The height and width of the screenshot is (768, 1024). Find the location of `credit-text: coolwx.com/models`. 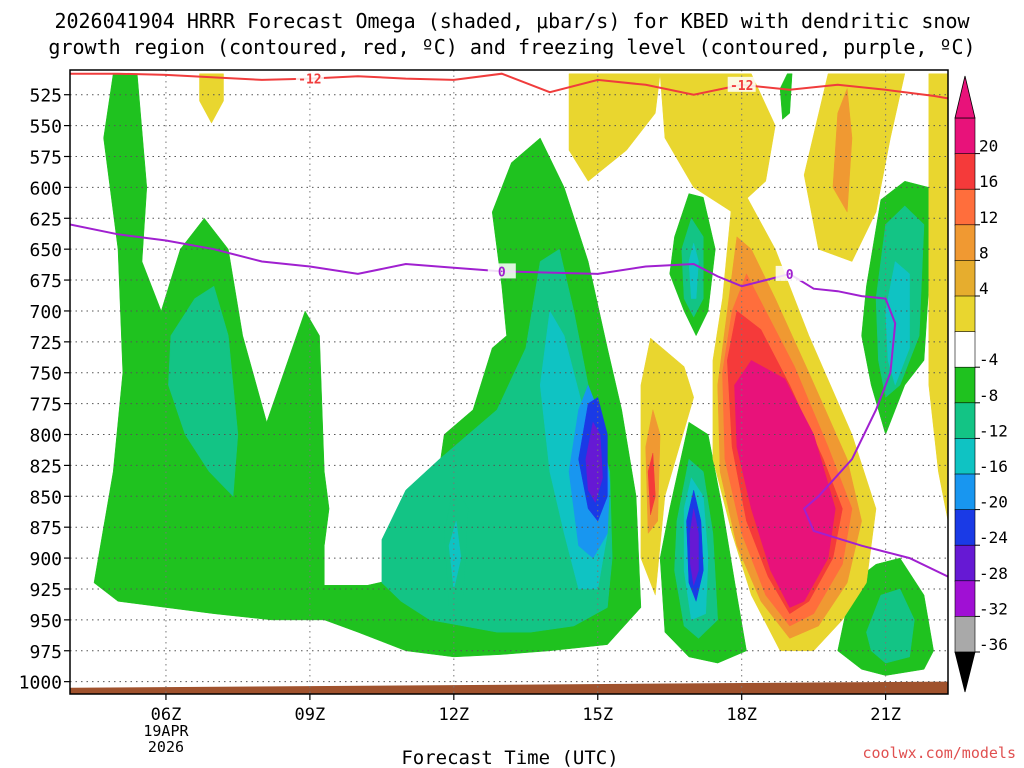

credit-text: coolwx.com/models is located at coordinates (939, 753).